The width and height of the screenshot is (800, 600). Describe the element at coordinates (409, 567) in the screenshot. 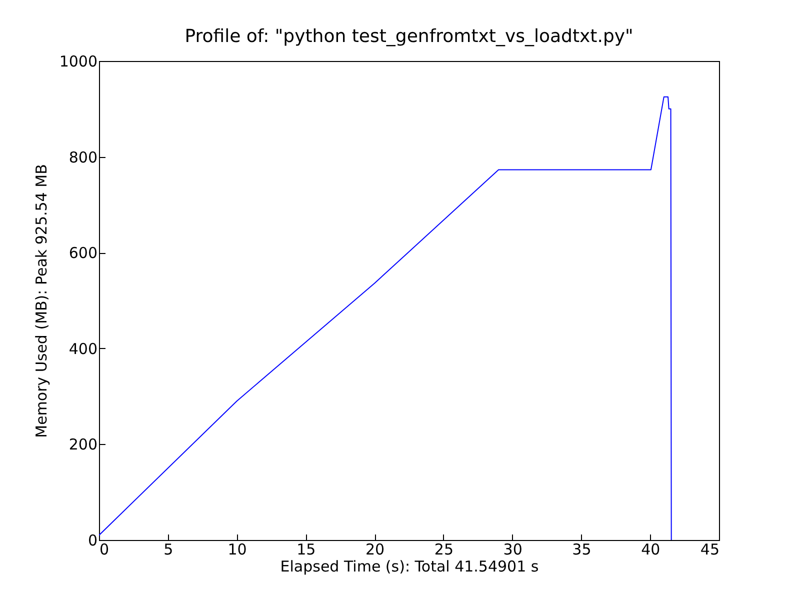

I see `x-axis-title: Elapsed Time (s): Total 41.54901 s` at that location.